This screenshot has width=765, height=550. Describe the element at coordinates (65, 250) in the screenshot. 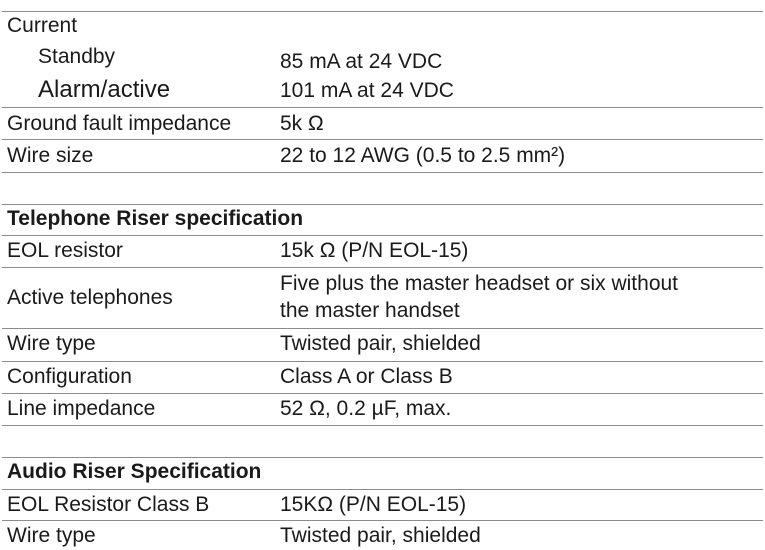

I see `telephone-eol-label: EOL resistor` at that location.